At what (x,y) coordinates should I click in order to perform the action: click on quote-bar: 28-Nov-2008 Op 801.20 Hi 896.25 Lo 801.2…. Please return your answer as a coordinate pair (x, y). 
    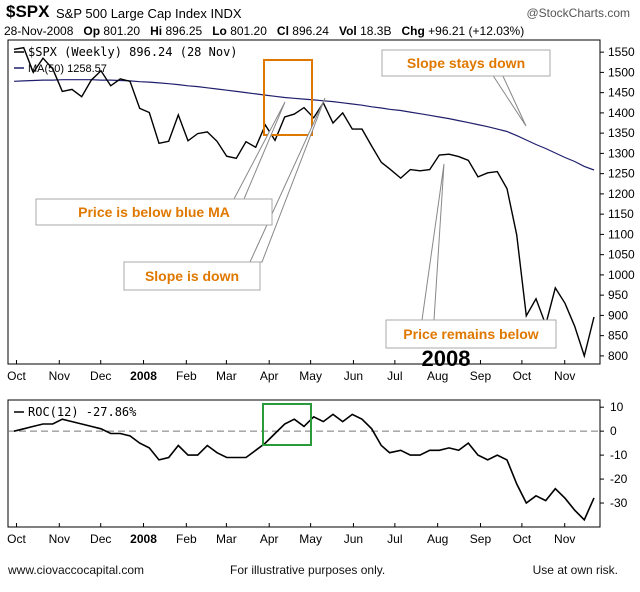
    Looking at the image, I should click on (264, 31).